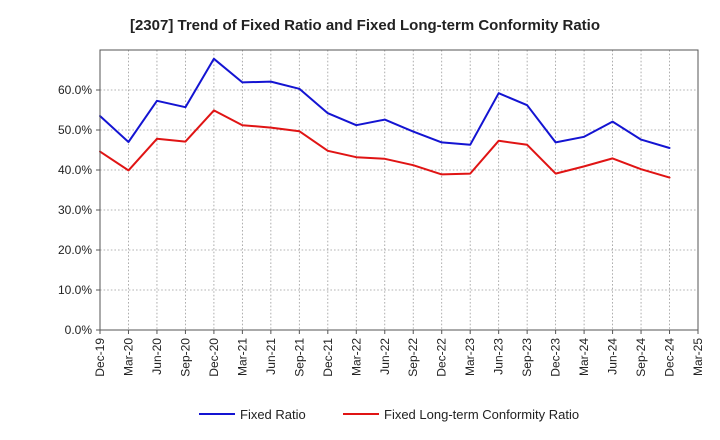 The width and height of the screenshot is (720, 440). Describe the element at coordinates (442, 357) in the screenshot. I see `x-tick-label: Dec-22` at that location.